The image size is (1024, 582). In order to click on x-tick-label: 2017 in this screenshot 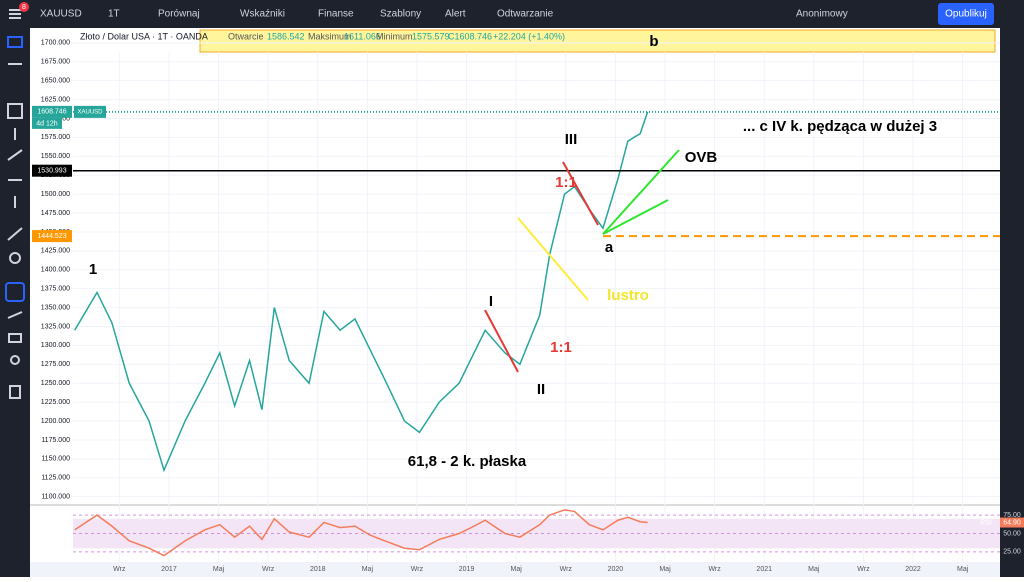, I will do `click(169, 569)`.